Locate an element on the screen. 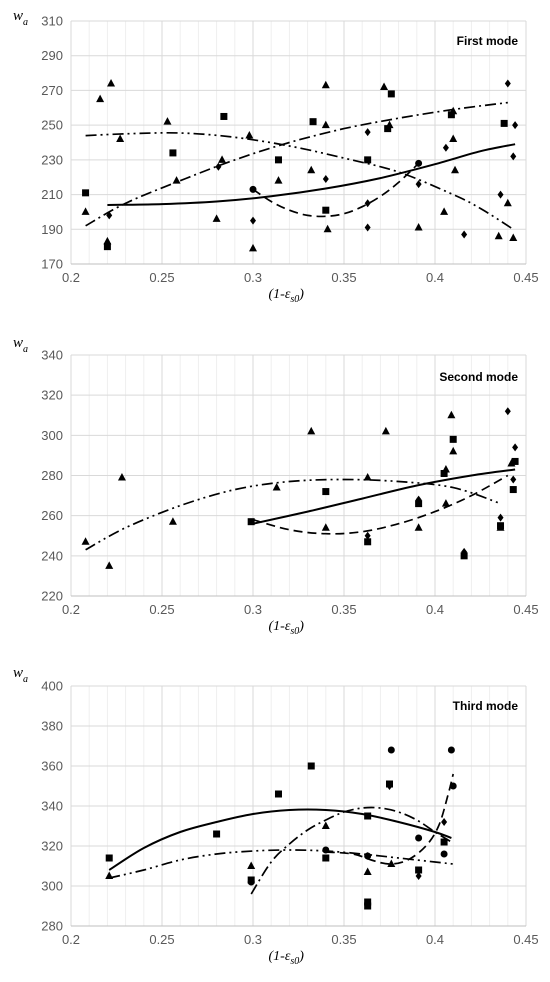 The image size is (550, 982). y-tick-label: 300 is located at coordinates (52, 435).